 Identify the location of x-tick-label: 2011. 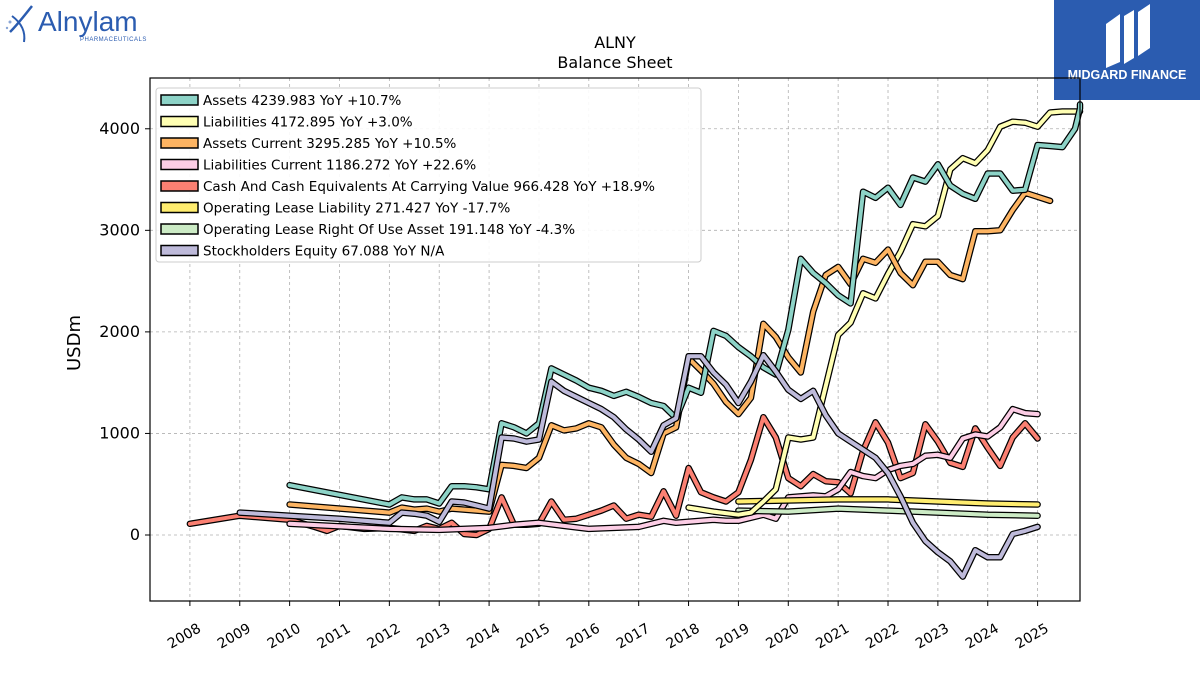
(334, 637).